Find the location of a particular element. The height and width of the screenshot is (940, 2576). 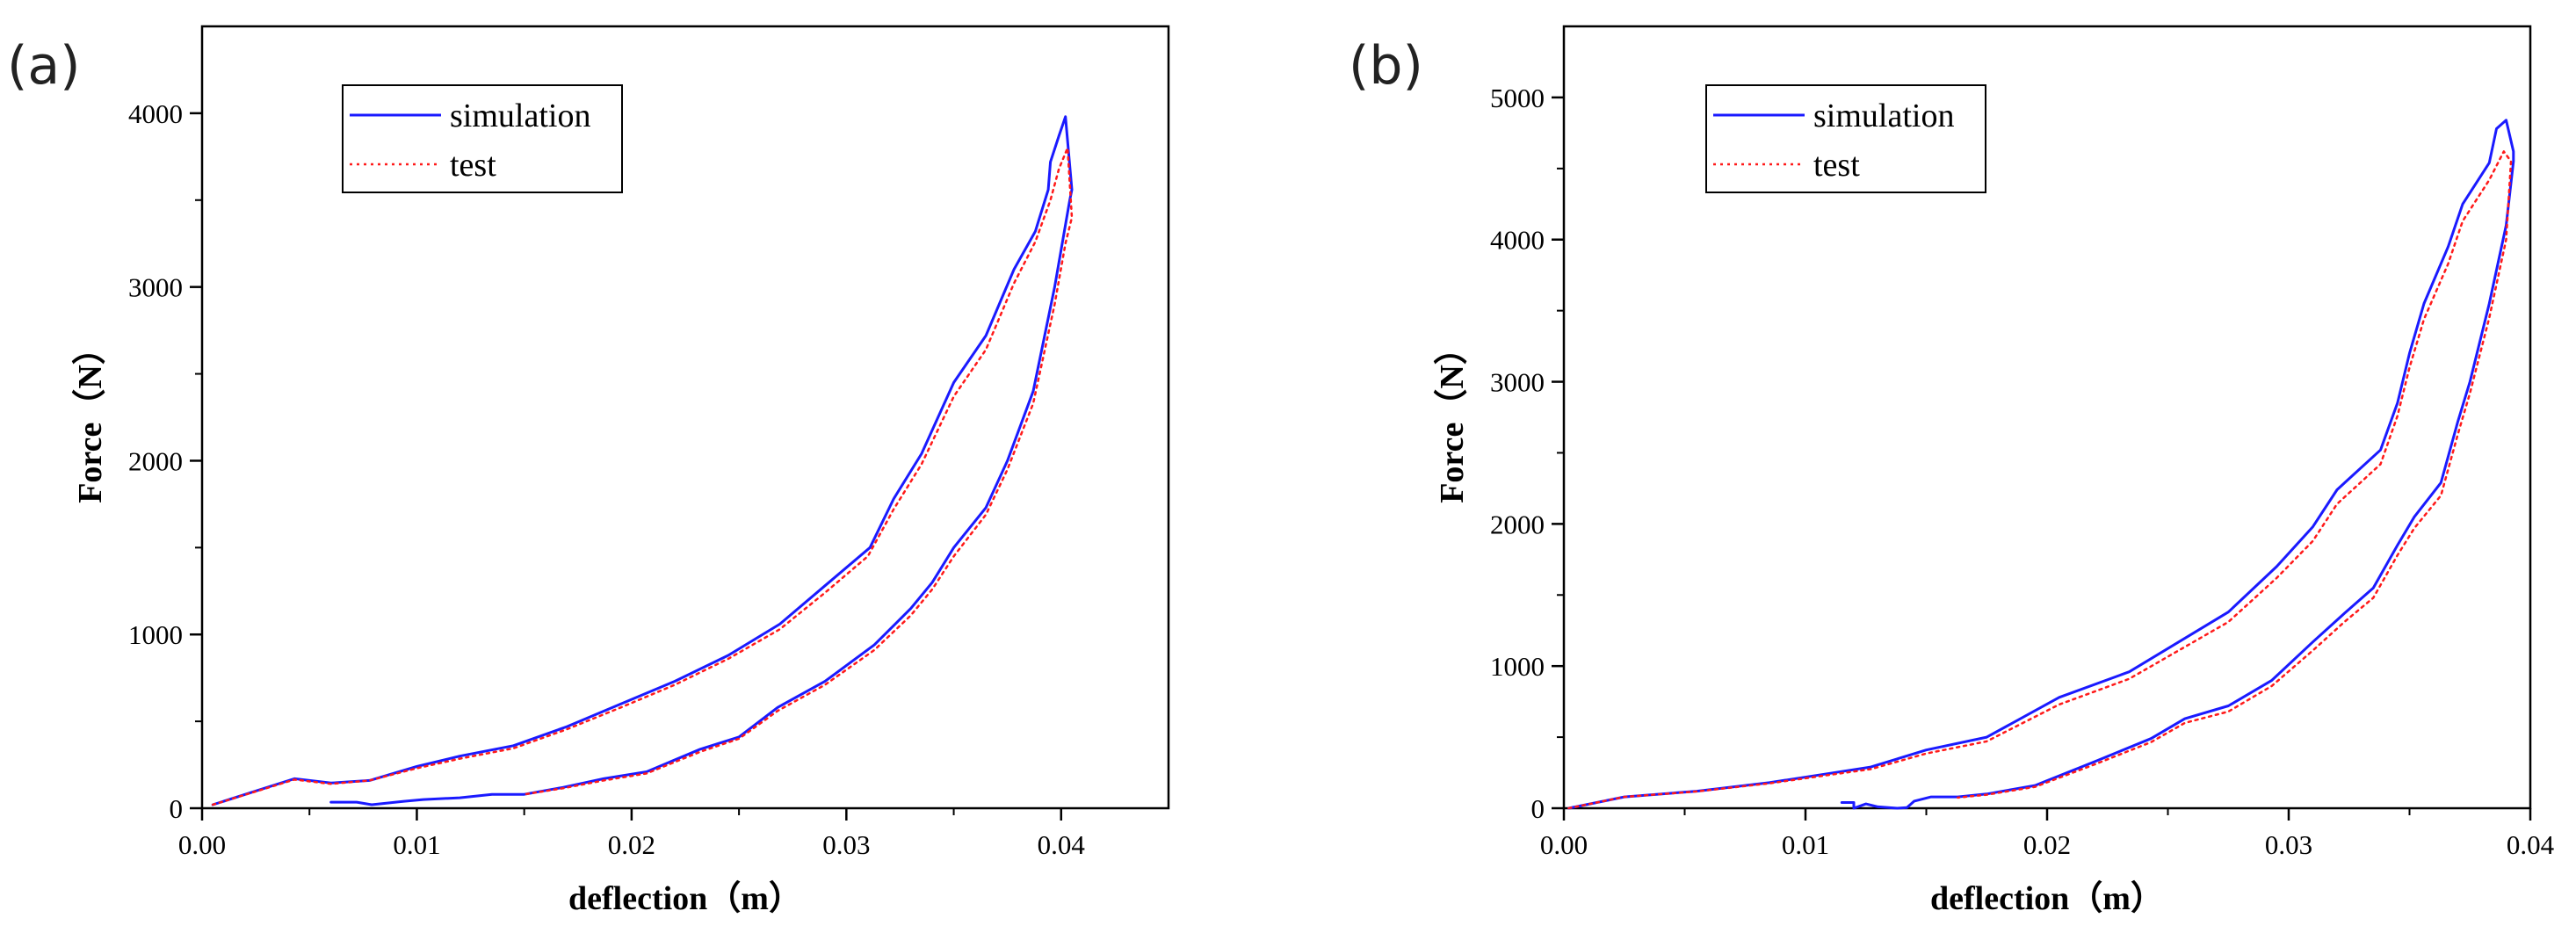

chart-b-y-tick-label: 1000 is located at coordinates (1517, 666).